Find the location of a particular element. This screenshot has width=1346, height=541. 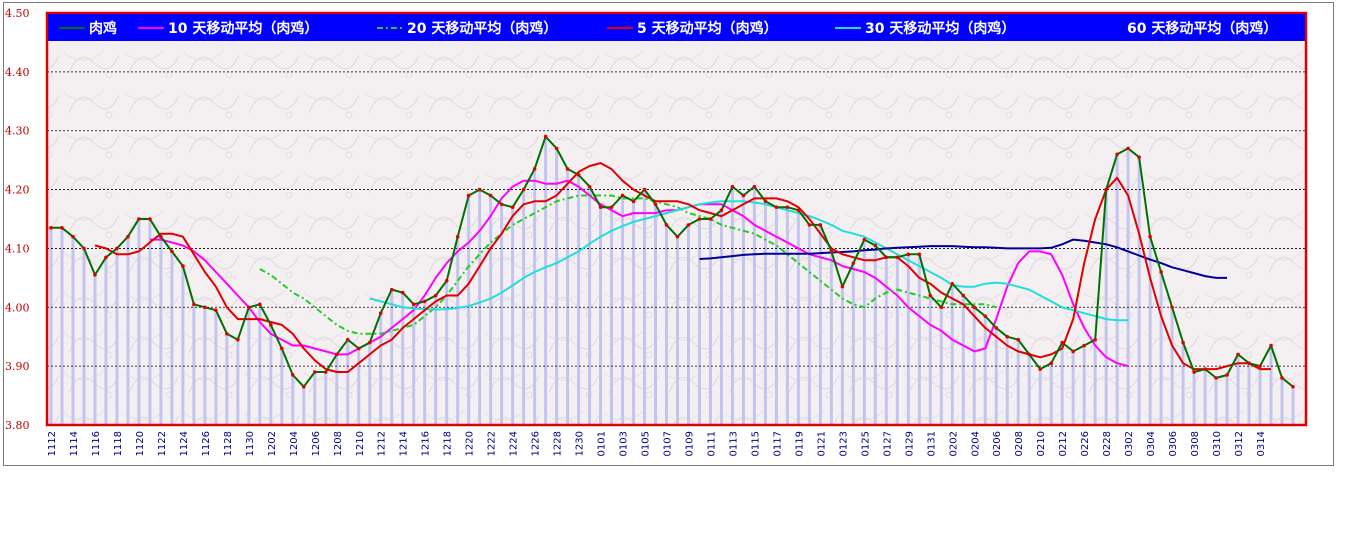

x-tick-label: 1230 is located at coordinates (580, 443).